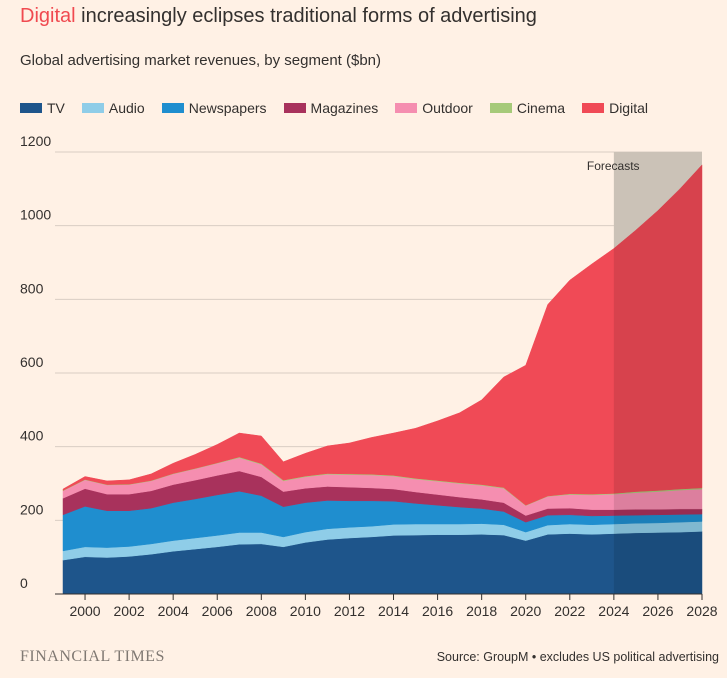 The image size is (727, 678). I want to click on x-tick-label: 2024, so click(613, 611).